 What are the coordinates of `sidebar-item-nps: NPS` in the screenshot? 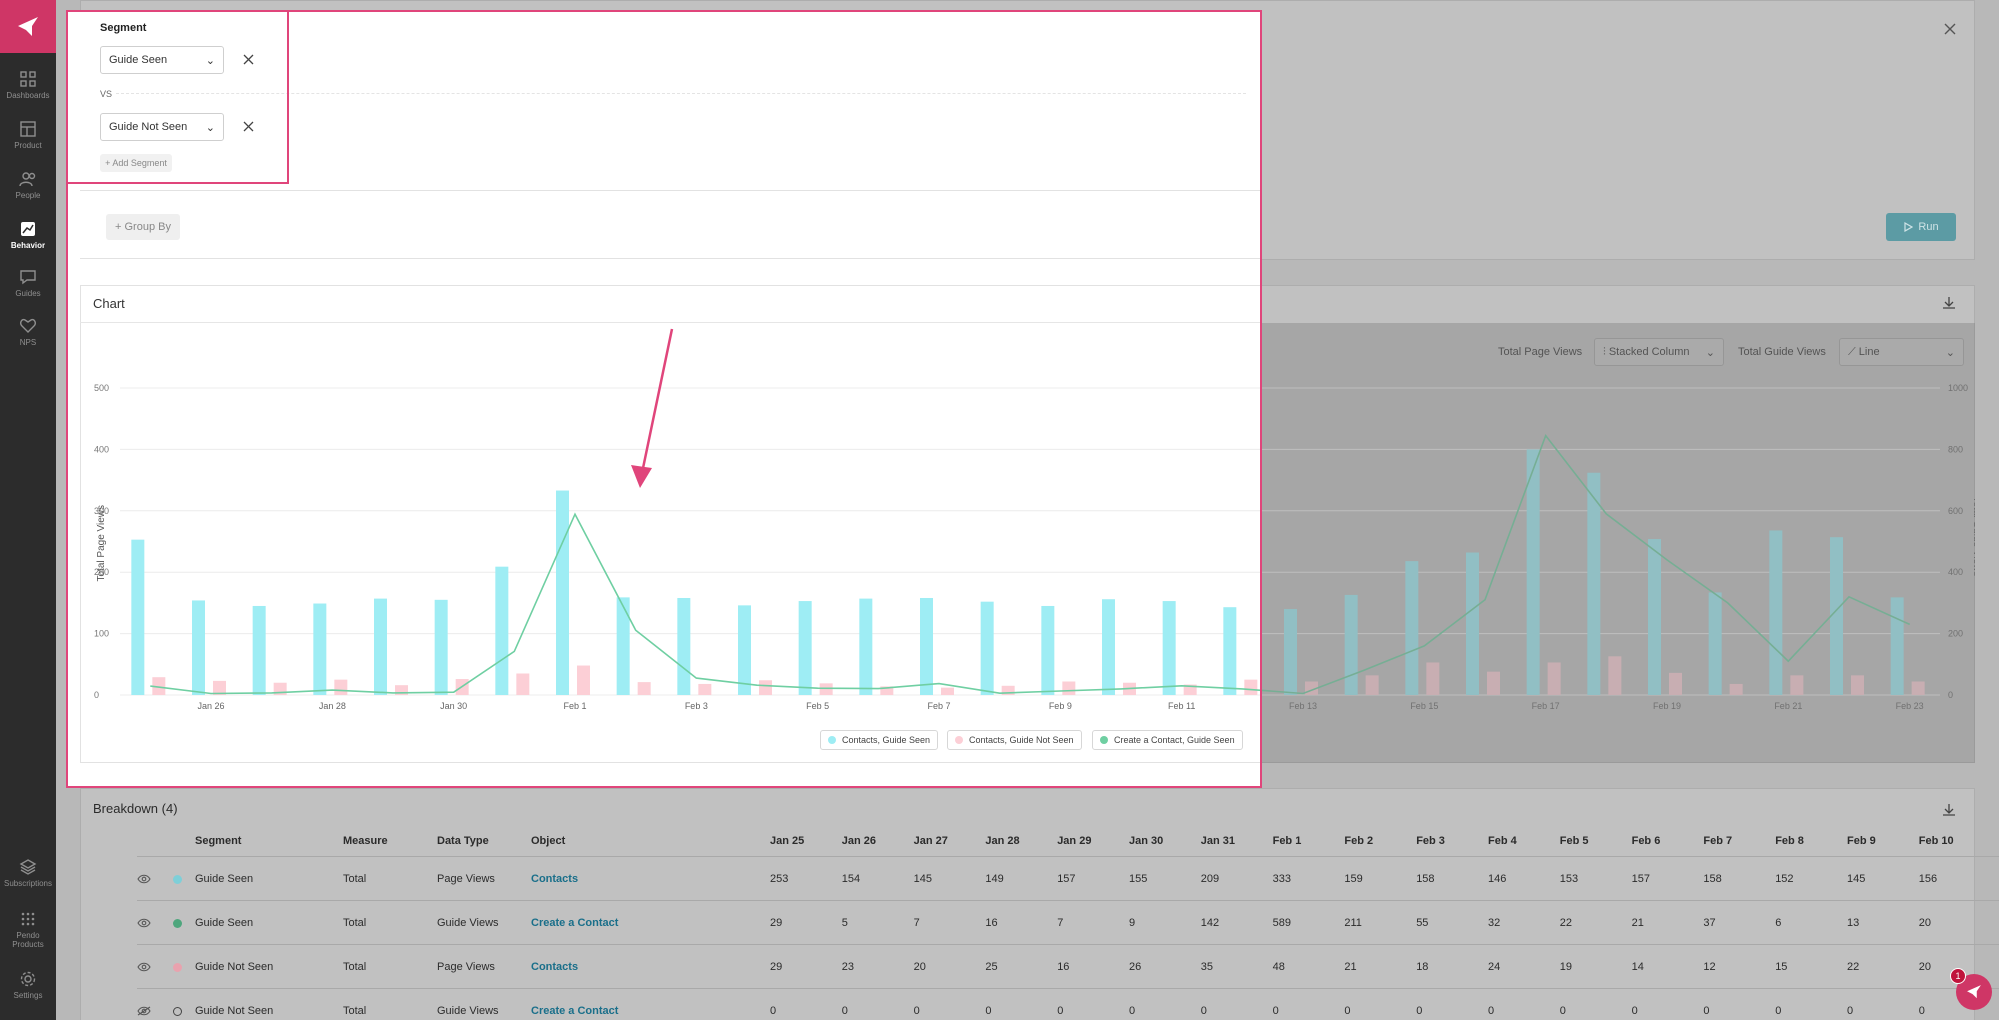 It's located at (28, 332).